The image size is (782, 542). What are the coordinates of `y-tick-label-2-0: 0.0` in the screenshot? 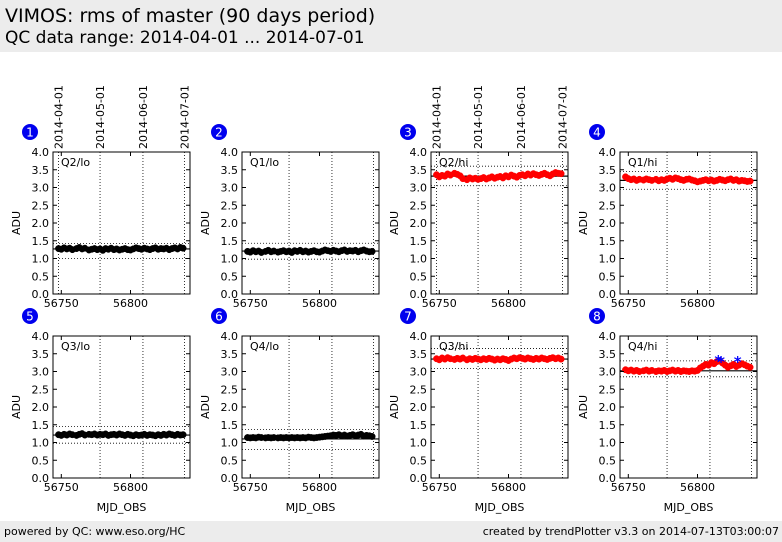 It's located at (230, 294).